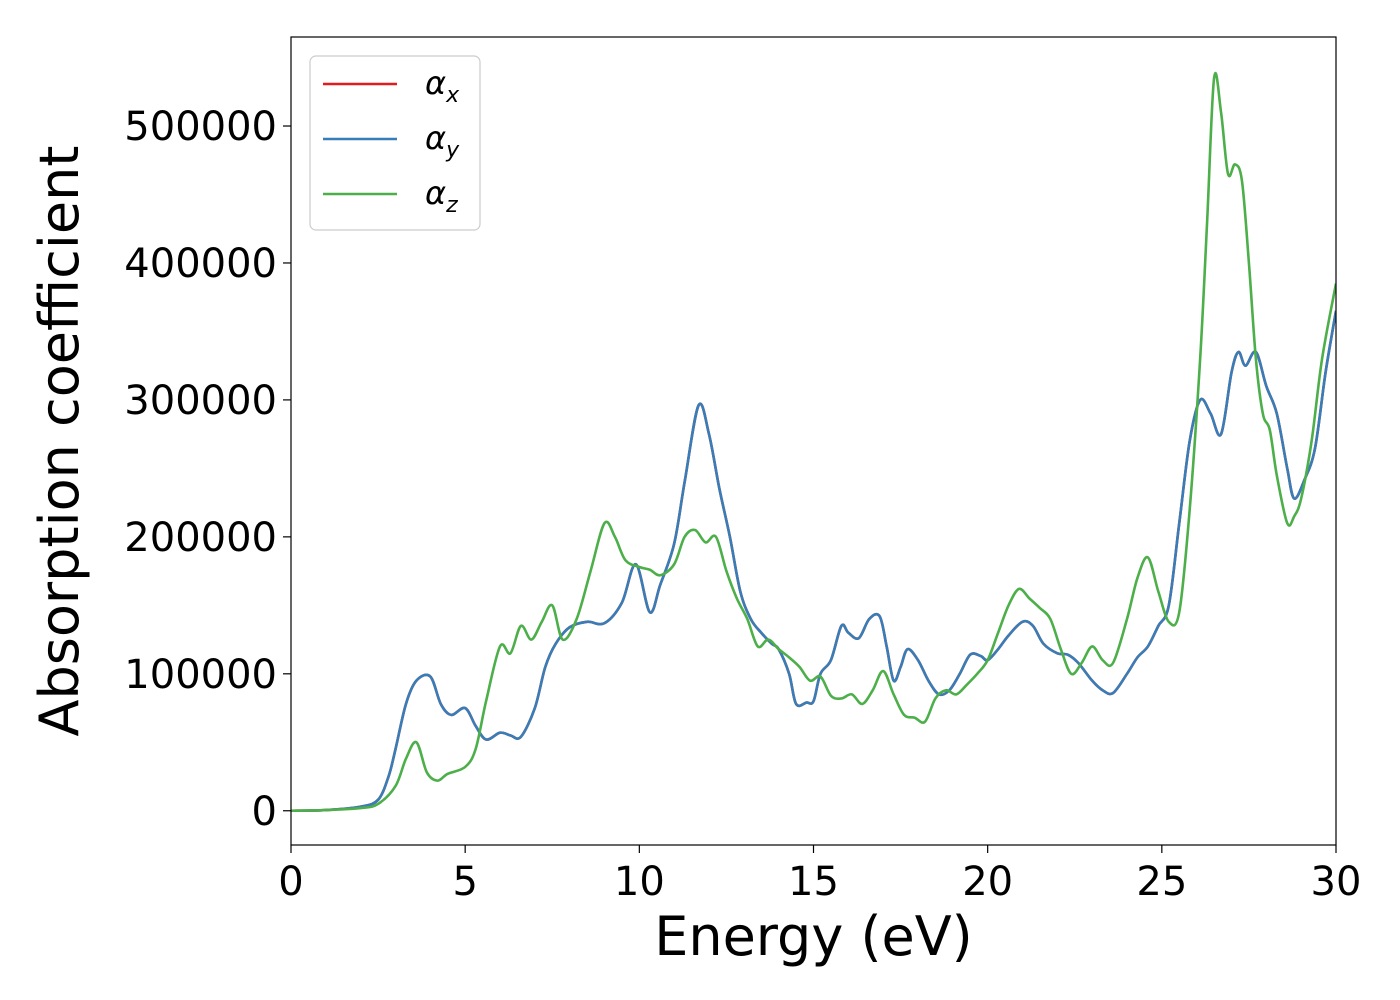 The height and width of the screenshot is (1000, 1400). What do you see at coordinates (813, 882) in the screenshot?
I see `x-tick-label: 15` at bounding box center [813, 882].